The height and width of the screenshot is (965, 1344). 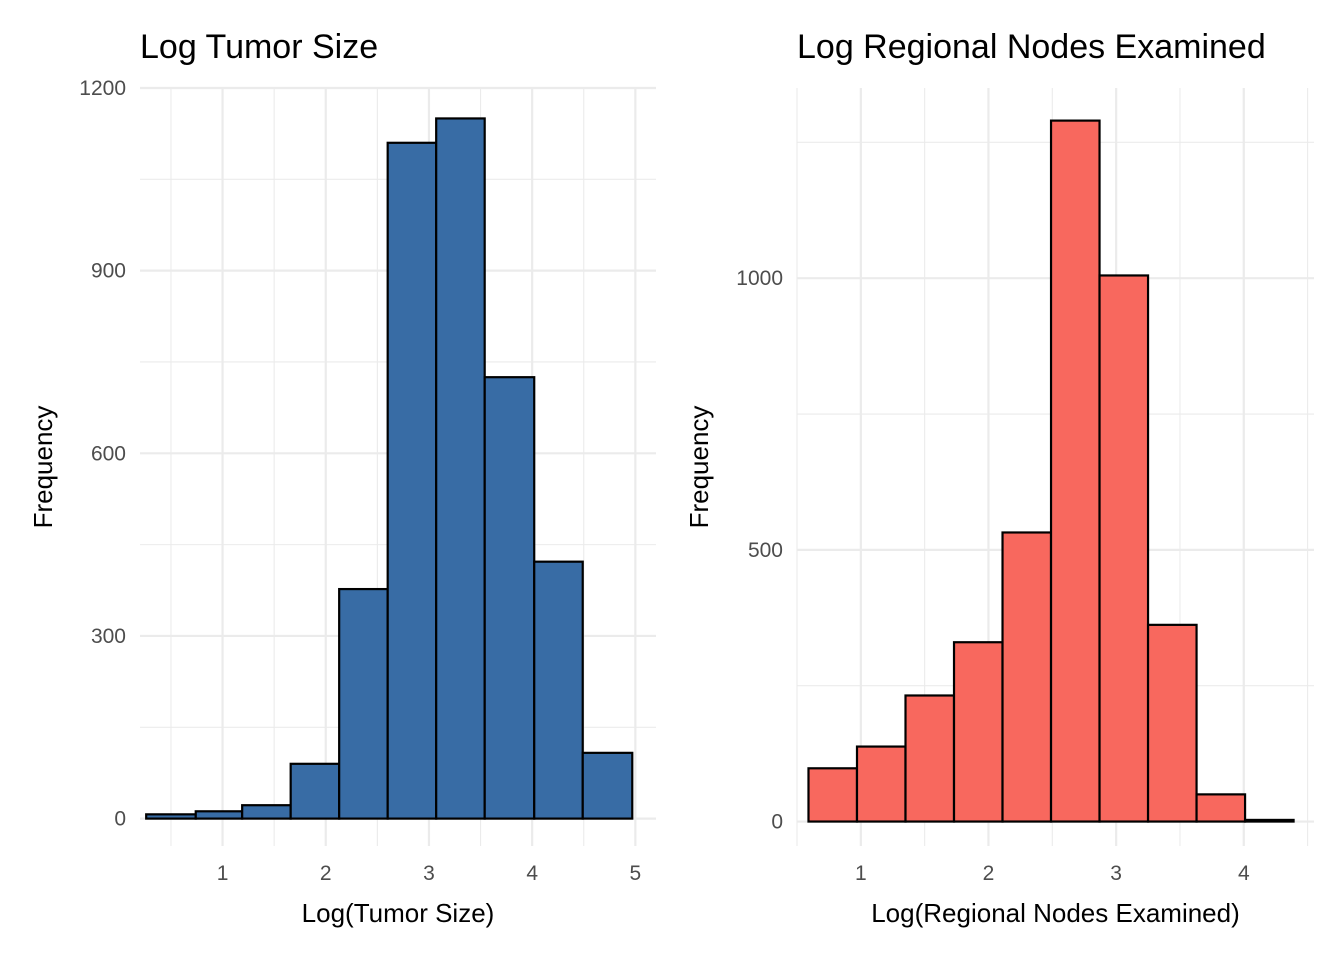 I want to click on chart-2-x-tick-label: 3, so click(x=1116, y=873).